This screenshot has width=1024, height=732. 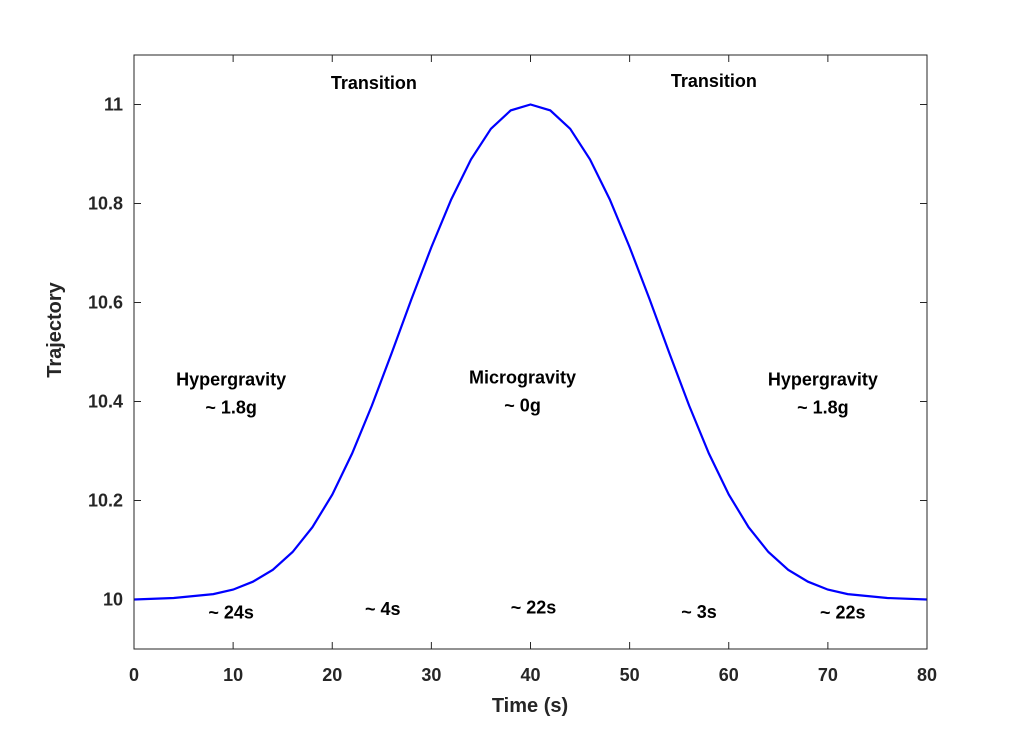 I want to click on annotation-line: ~ 0g, so click(x=522, y=406).